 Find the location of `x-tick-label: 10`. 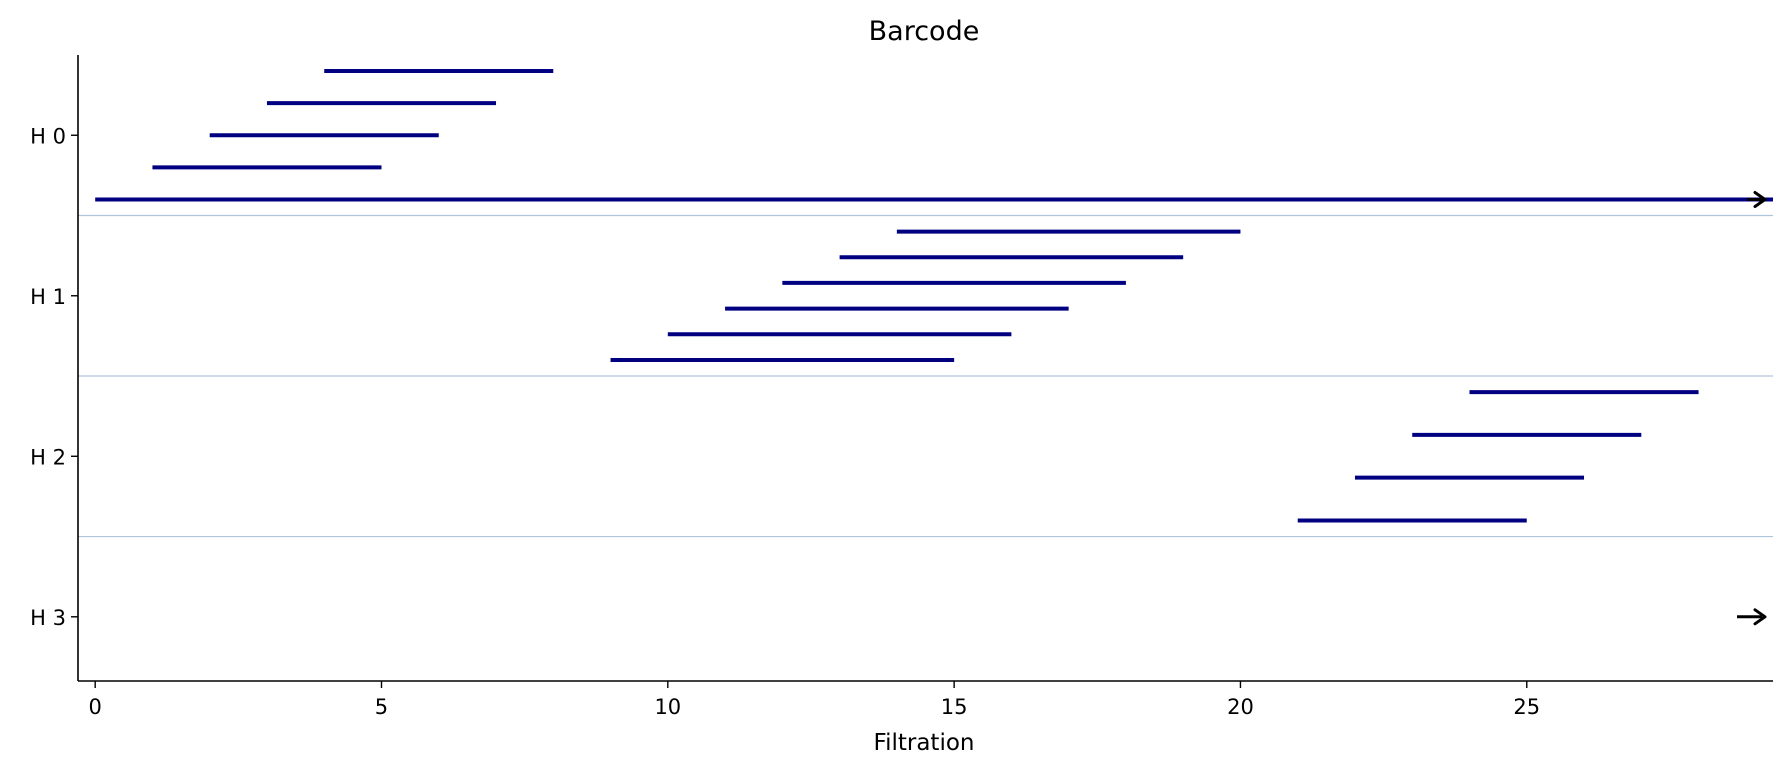

x-tick-label: 10 is located at coordinates (667, 707).